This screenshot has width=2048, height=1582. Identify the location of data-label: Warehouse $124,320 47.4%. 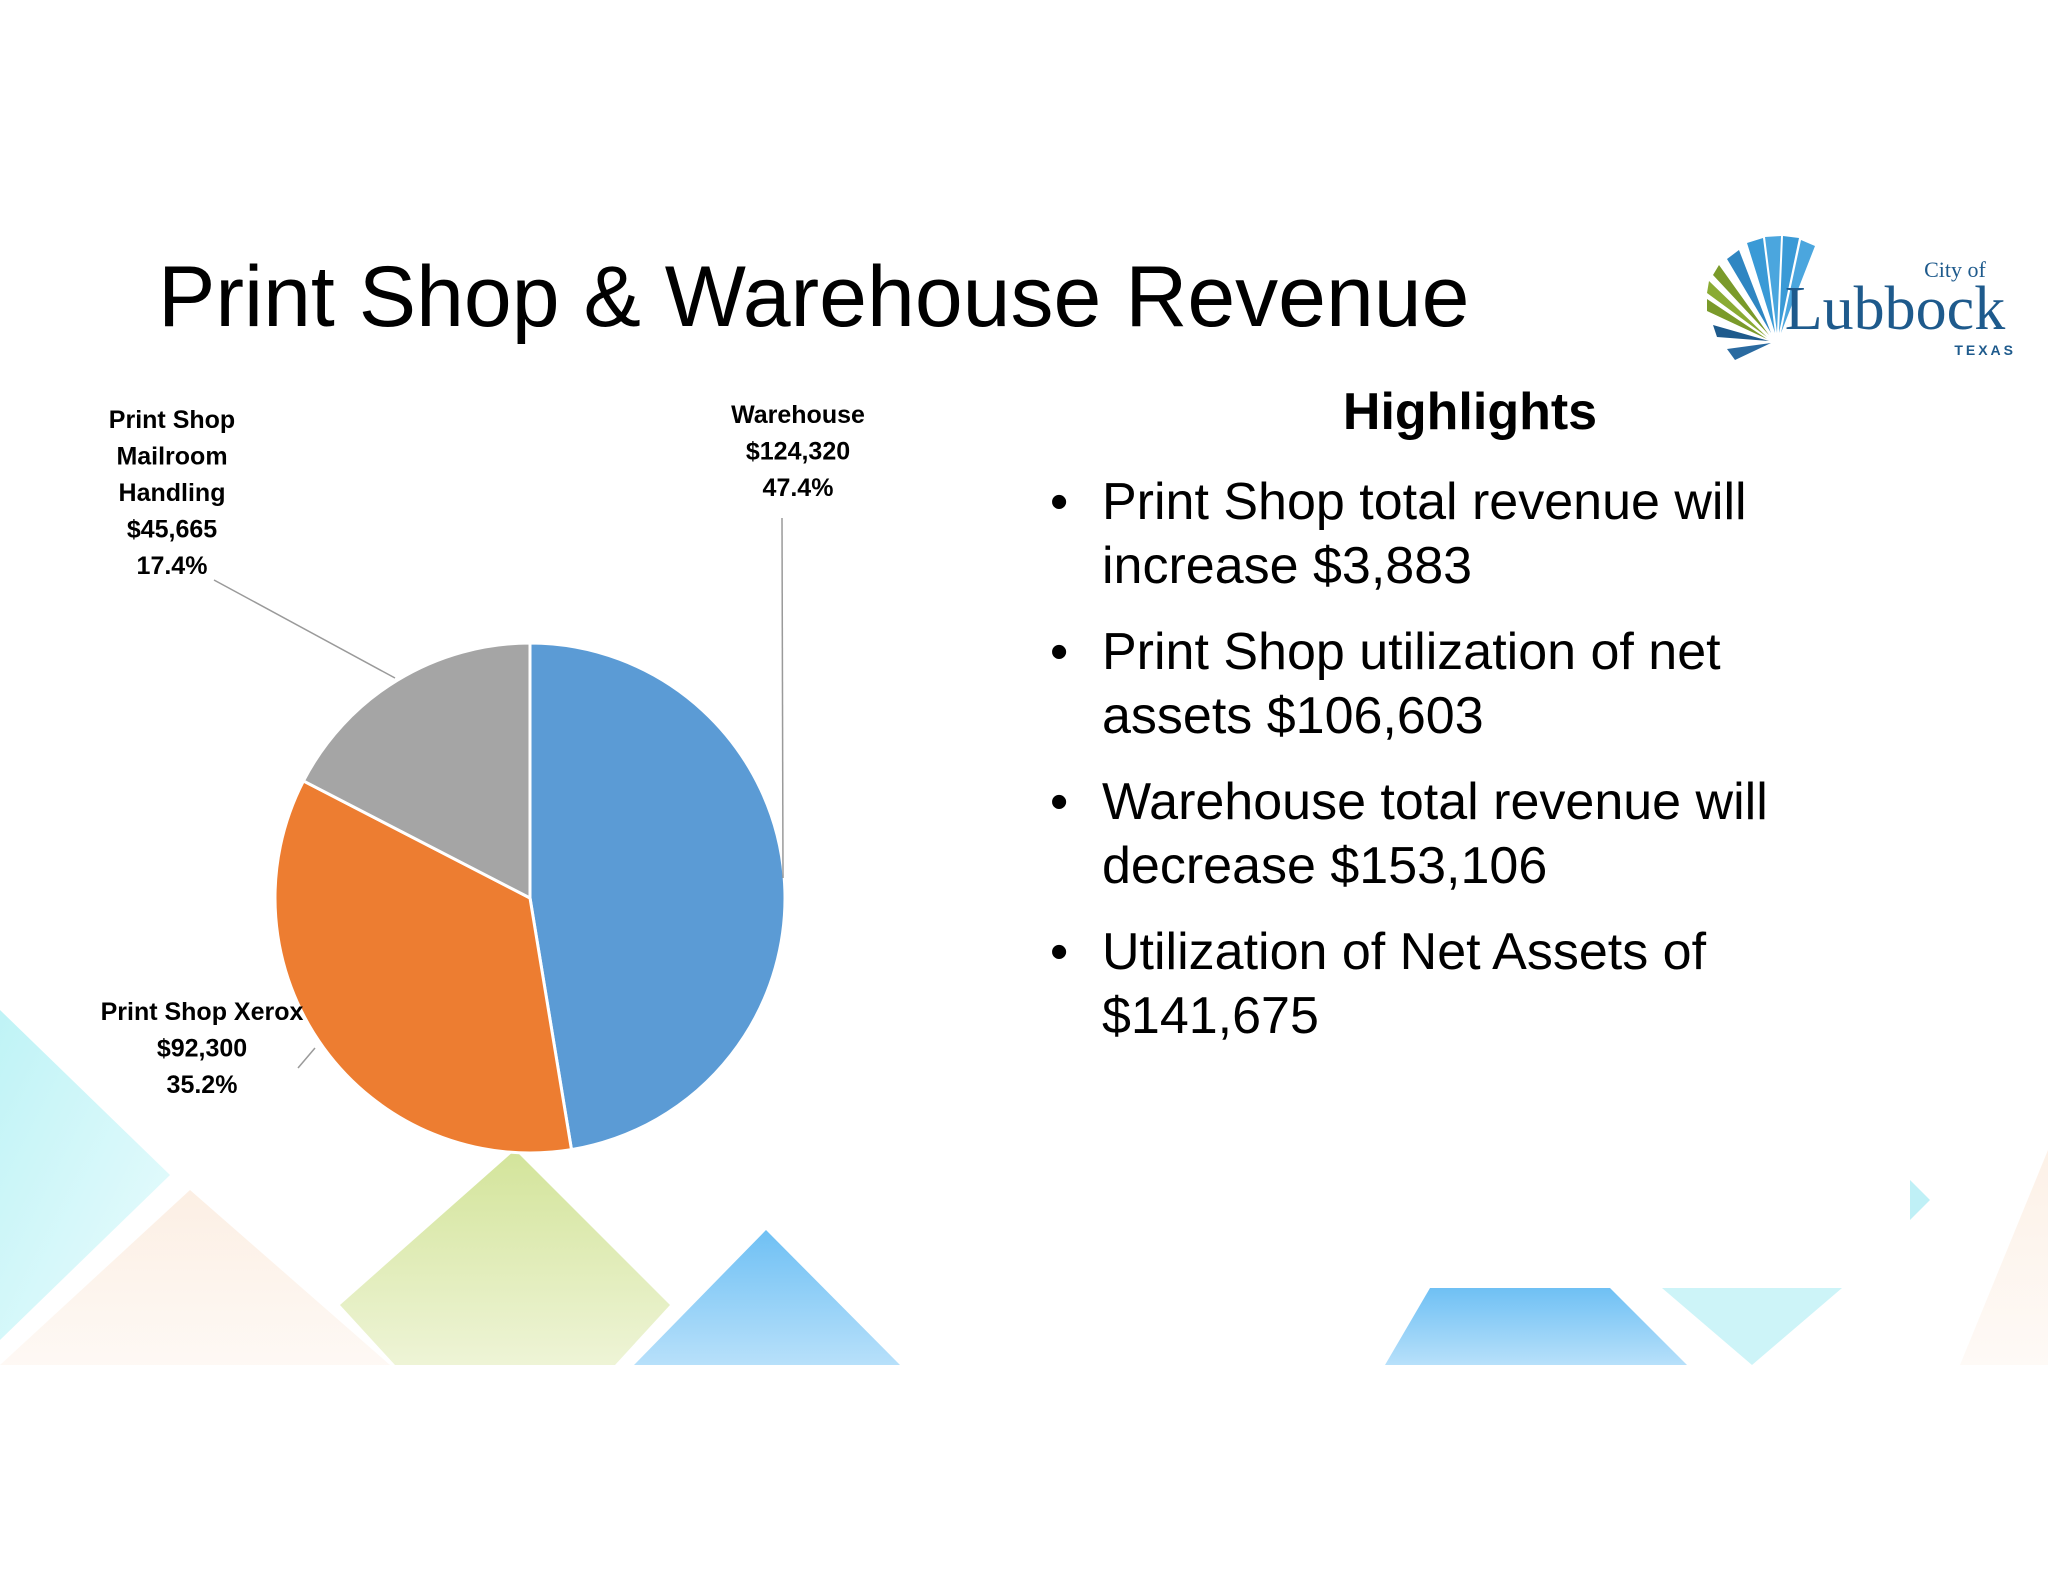
(798, 451).